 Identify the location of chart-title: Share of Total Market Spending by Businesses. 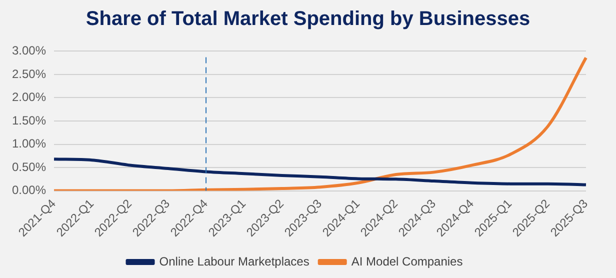
(308, 19).